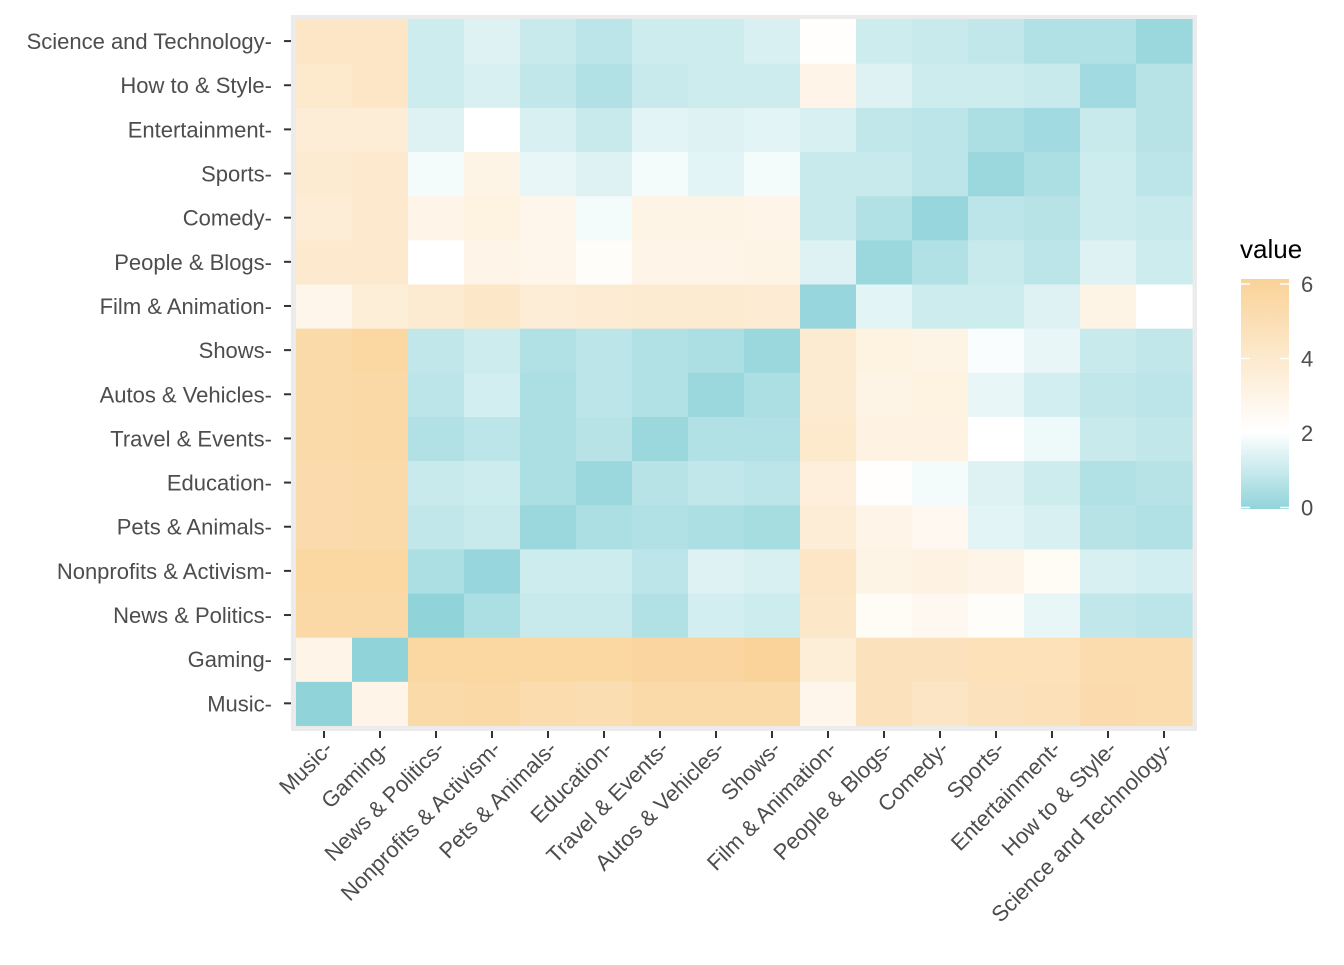  Describe the element at coordinates (227, 218) in the screenshot. I see `y-tick-label: Comedy-` at that location.